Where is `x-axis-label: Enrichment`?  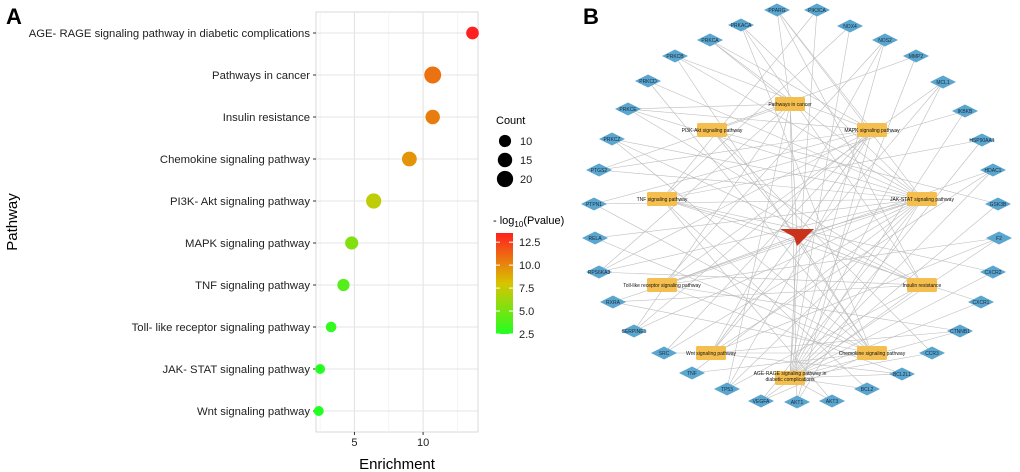
x-axis-label: Enrichment is located at coordinates (397, 464).